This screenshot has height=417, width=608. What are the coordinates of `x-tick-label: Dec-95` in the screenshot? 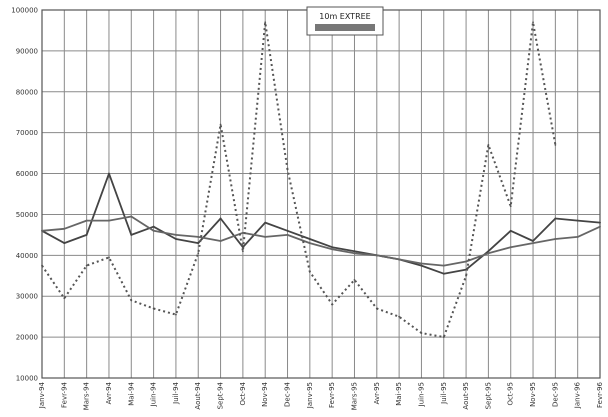 It's located at (555, 394).